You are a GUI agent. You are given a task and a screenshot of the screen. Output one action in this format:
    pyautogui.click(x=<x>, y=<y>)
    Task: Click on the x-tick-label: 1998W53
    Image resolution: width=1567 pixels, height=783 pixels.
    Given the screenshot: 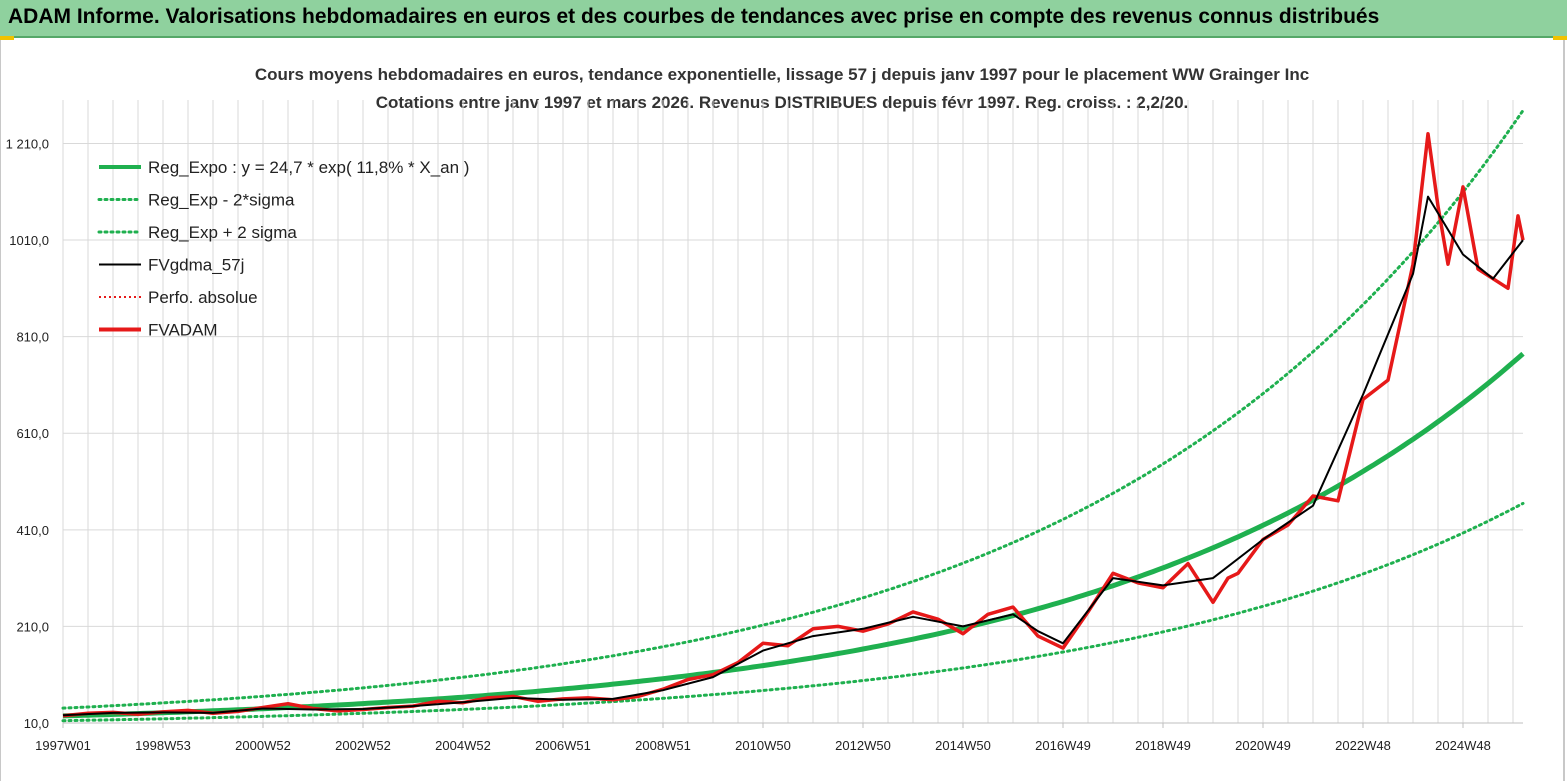 What is the action you would take?
    pyautogui.click(x=163, y=745)
    